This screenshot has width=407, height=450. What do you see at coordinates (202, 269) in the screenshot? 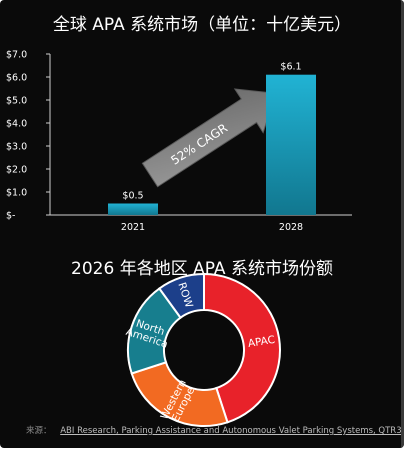
I see `donut-chart-title: 2026 年各地区 APA 系统市场份额` at bounding box center [202, 269].